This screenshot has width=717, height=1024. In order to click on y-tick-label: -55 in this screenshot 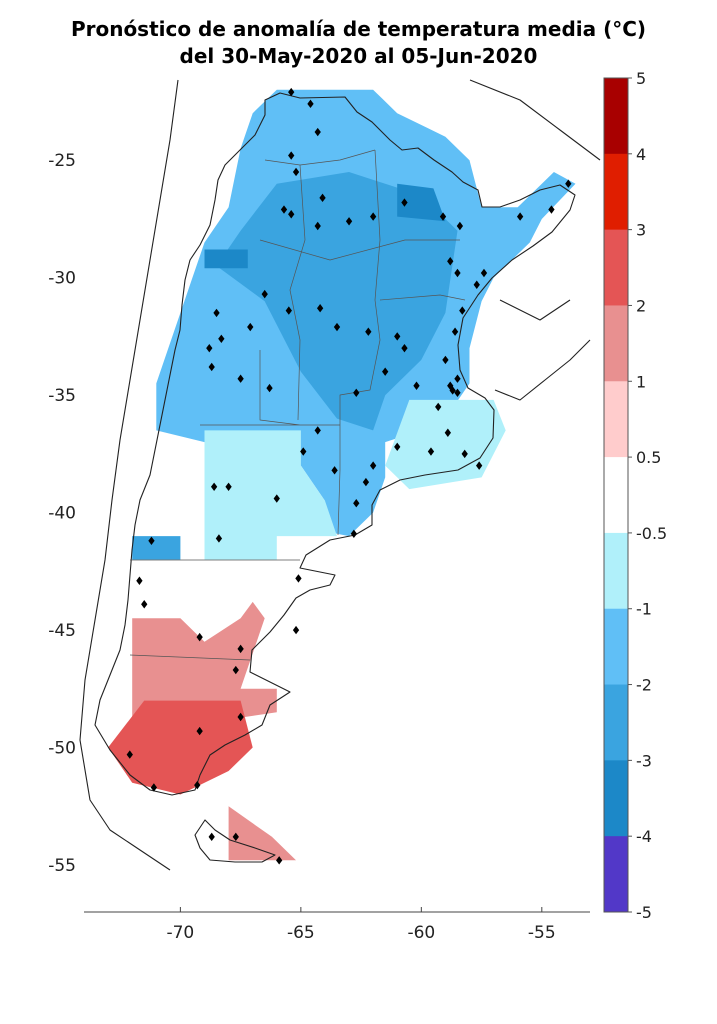, I will do `click(62, 866)`.